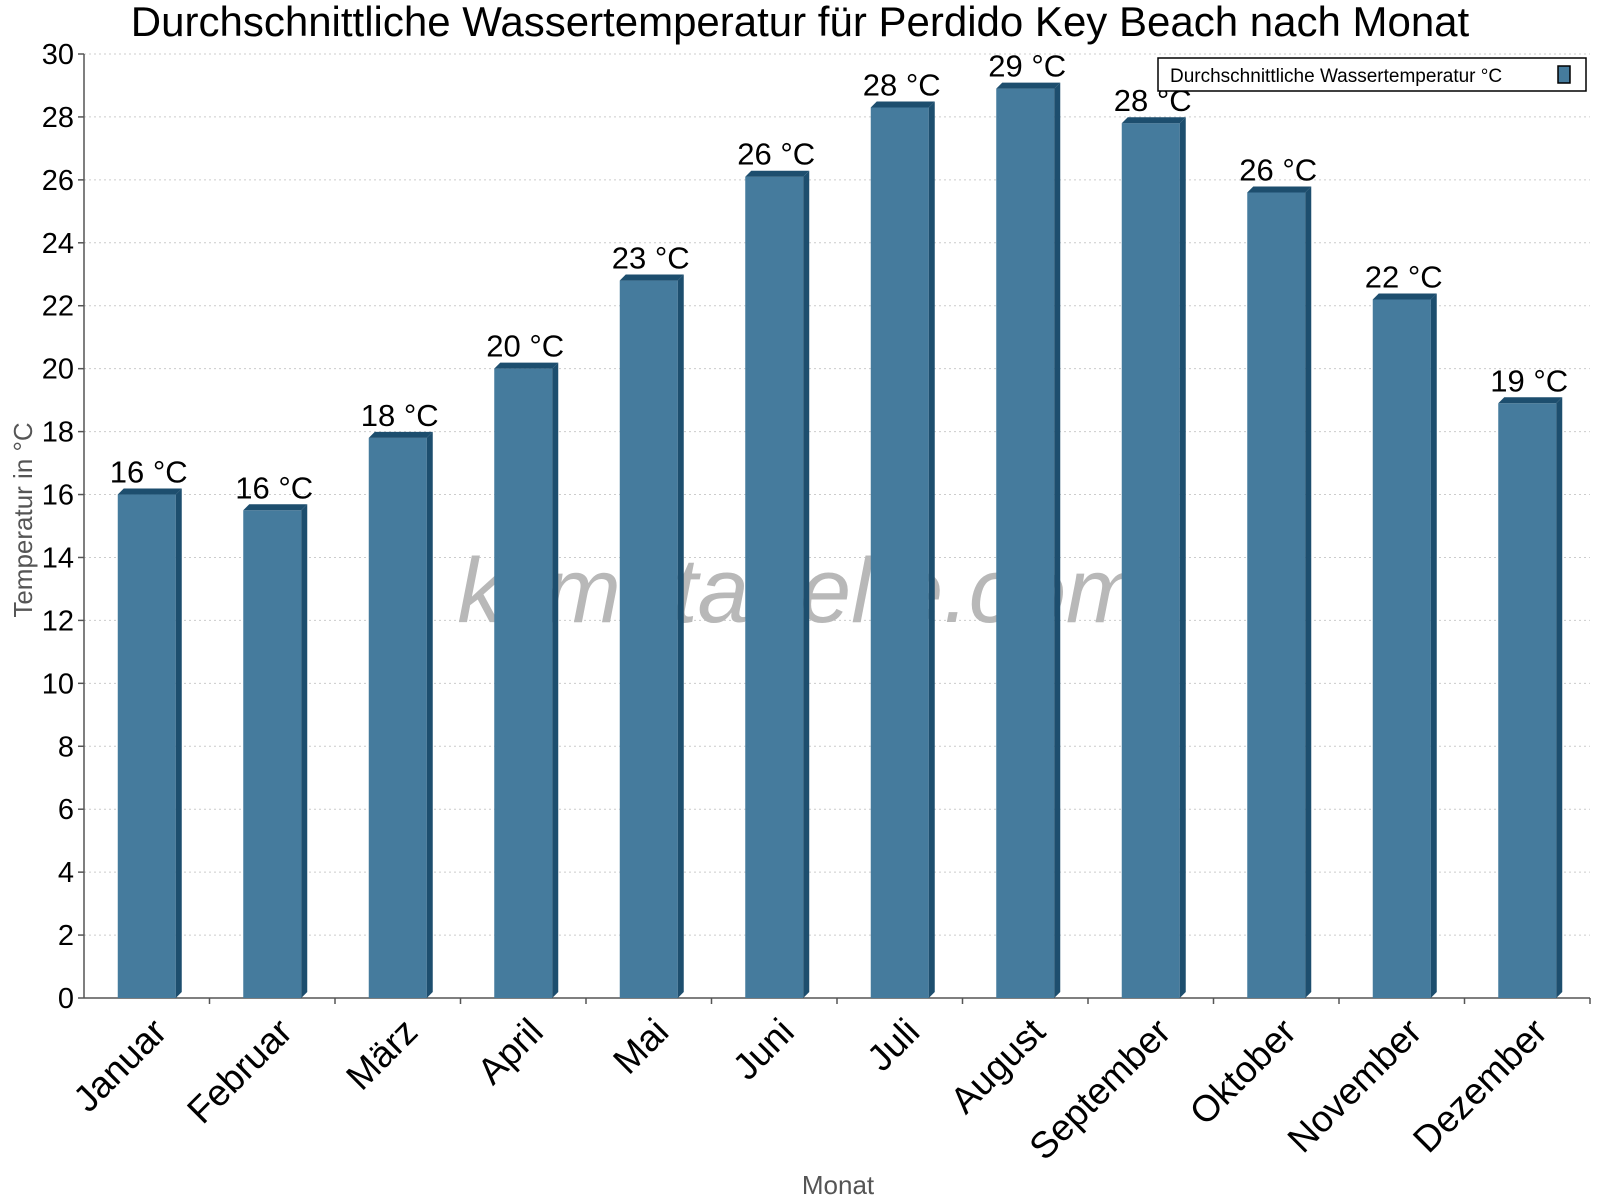 The height and width of the screenshot is (1200, 1600). I want to click on data-label: 18 °C, so click(400, 415).